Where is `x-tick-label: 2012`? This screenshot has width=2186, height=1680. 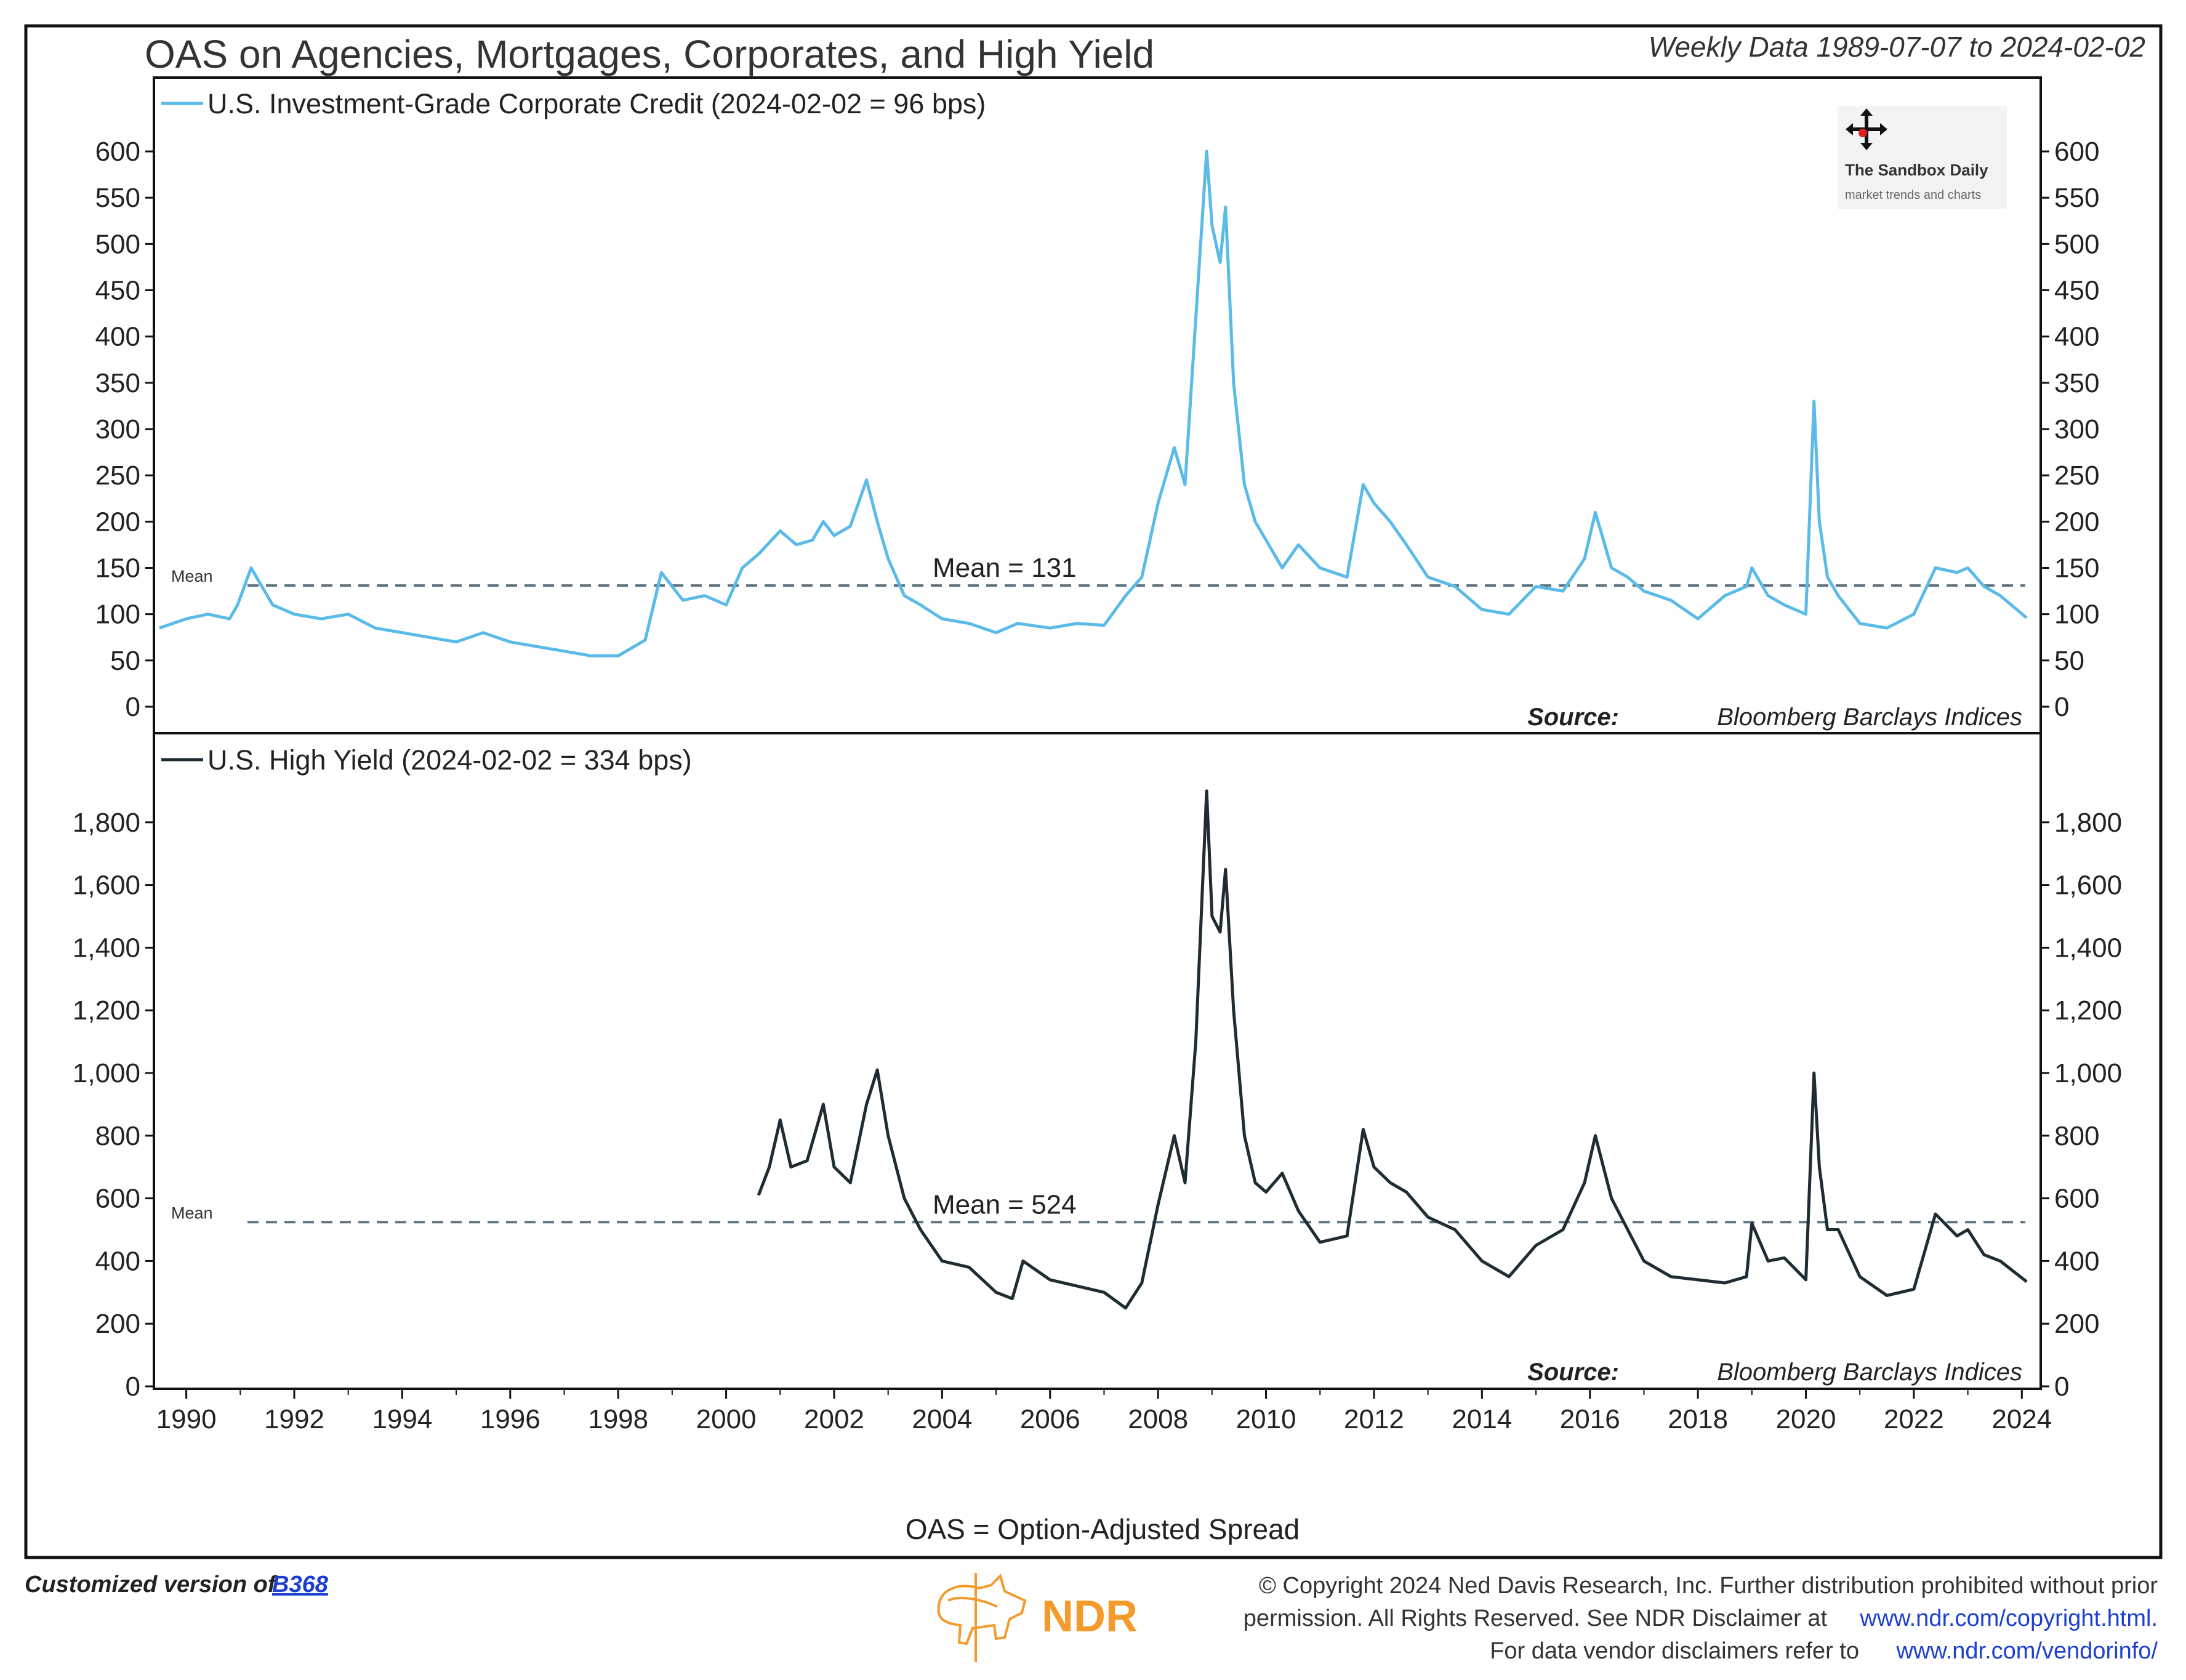 x-tick-label: 2012 is located at coordinates (1374, 1419).